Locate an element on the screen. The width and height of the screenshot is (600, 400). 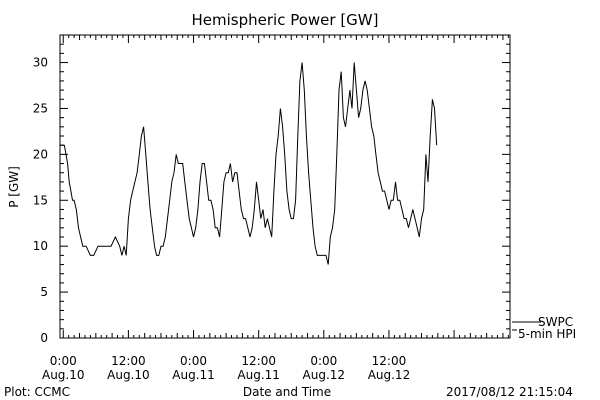
y-tick-label: 20 is located at coordinates (40, 154).